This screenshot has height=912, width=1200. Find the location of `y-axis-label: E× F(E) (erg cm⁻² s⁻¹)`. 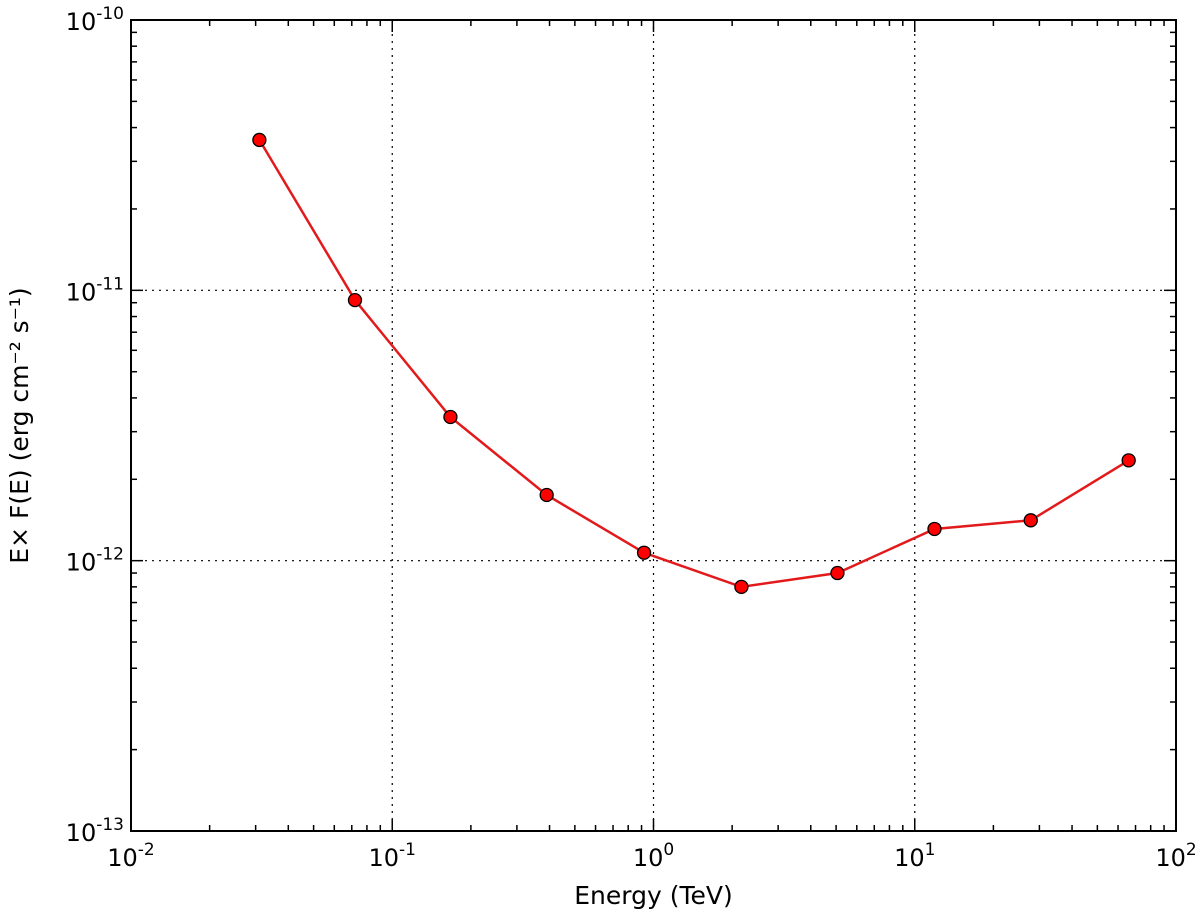

y-axis-label: E× F(E) (erg cm⁻² s⁻¹) is located at coordinates (19, 425).